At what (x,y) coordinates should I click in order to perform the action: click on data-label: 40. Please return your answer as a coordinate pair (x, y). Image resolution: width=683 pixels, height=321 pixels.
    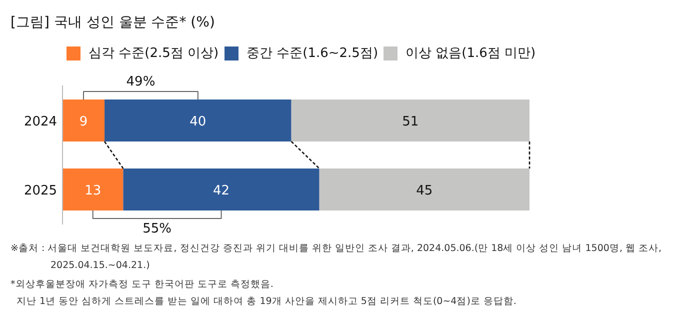
    Looking at the image, I should click on (198, 122).